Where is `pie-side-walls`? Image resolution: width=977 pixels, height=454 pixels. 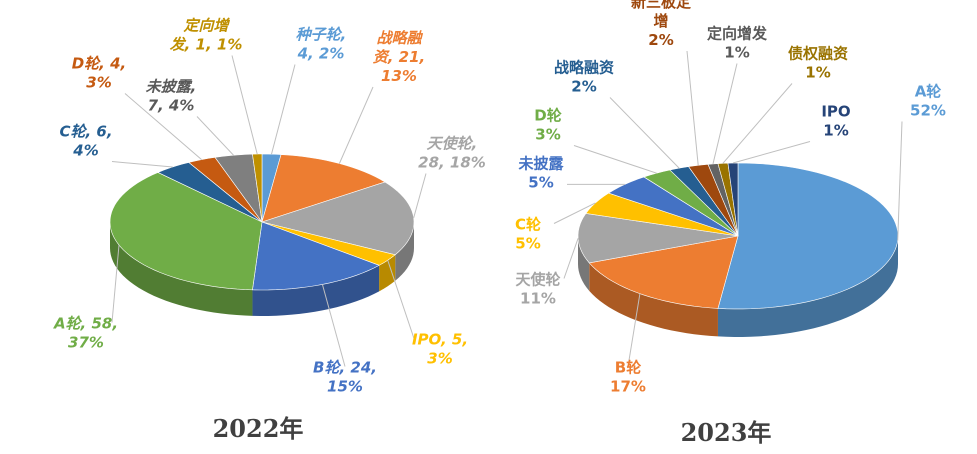 pie-side-walls is located at coordinates (262, 269).